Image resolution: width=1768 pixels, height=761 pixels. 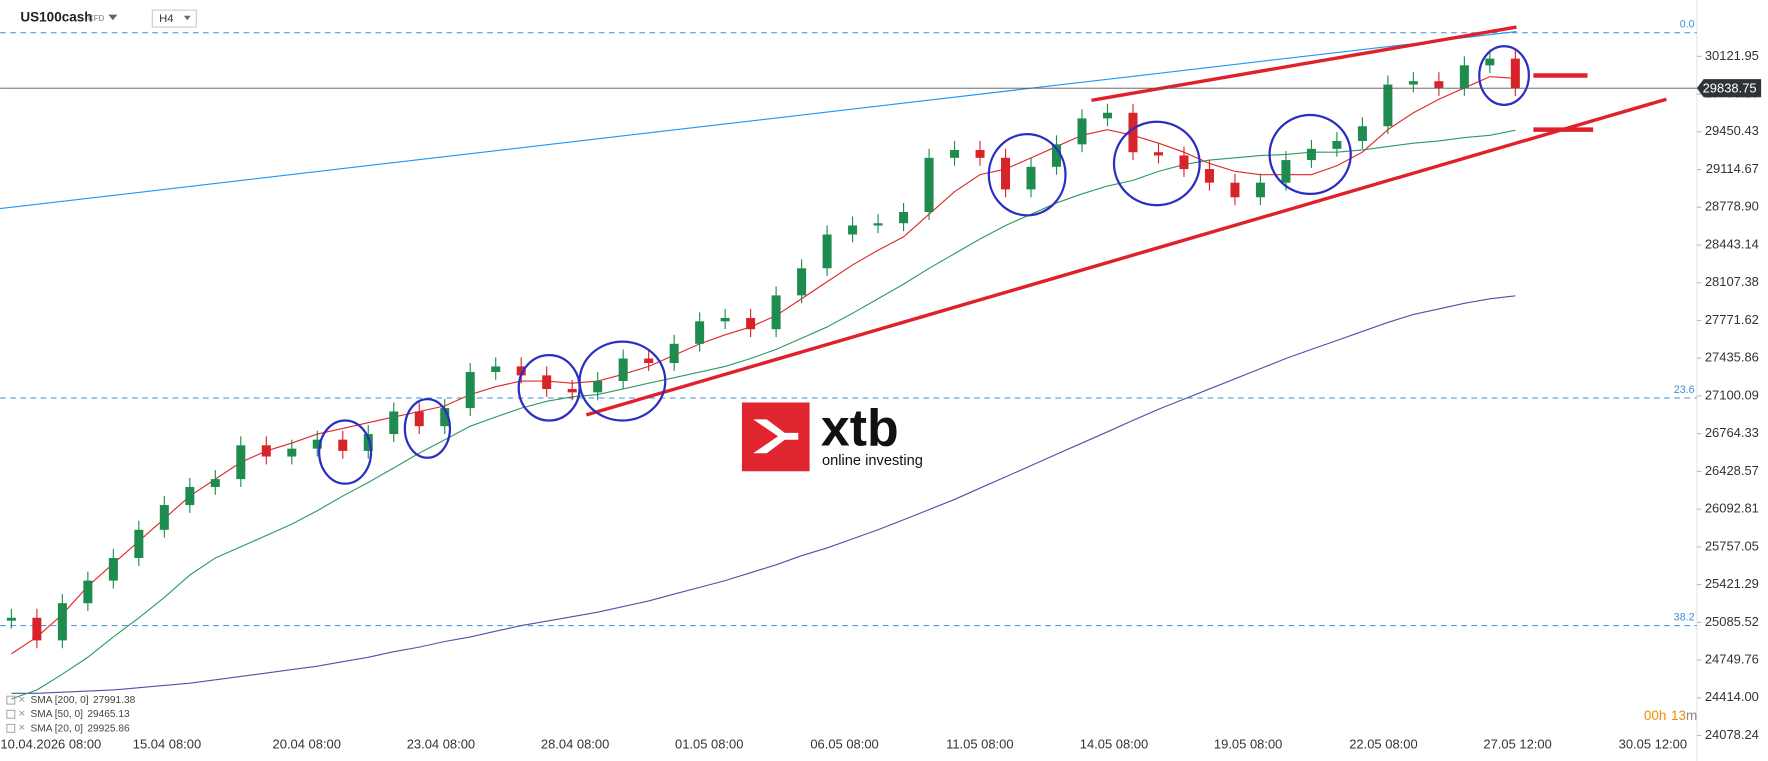 What do you see at coordinates (1732, 357) in the screenshot?
I see `y-tick-label: 27435.86` at bounding box center [1732, 357].